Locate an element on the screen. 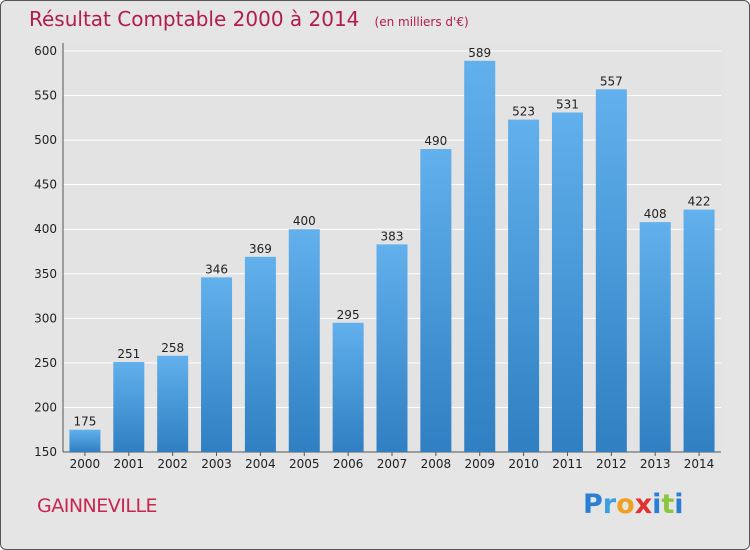 Image resolution: width=750 pixels, height=550 pixels. data-label: 490 is located at coordinates (435, 141).